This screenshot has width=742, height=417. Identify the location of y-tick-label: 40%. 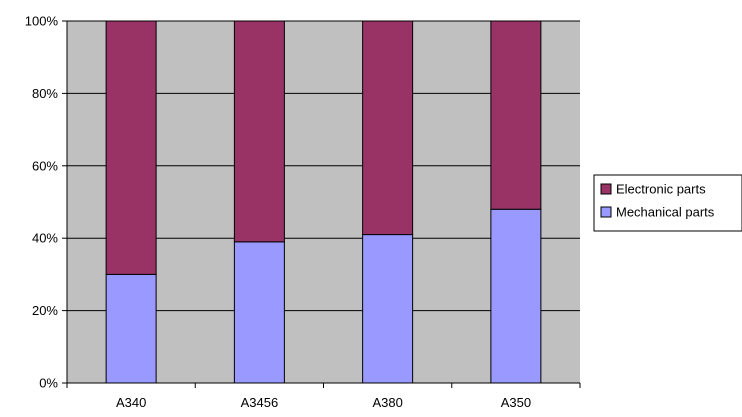
(45, 238).